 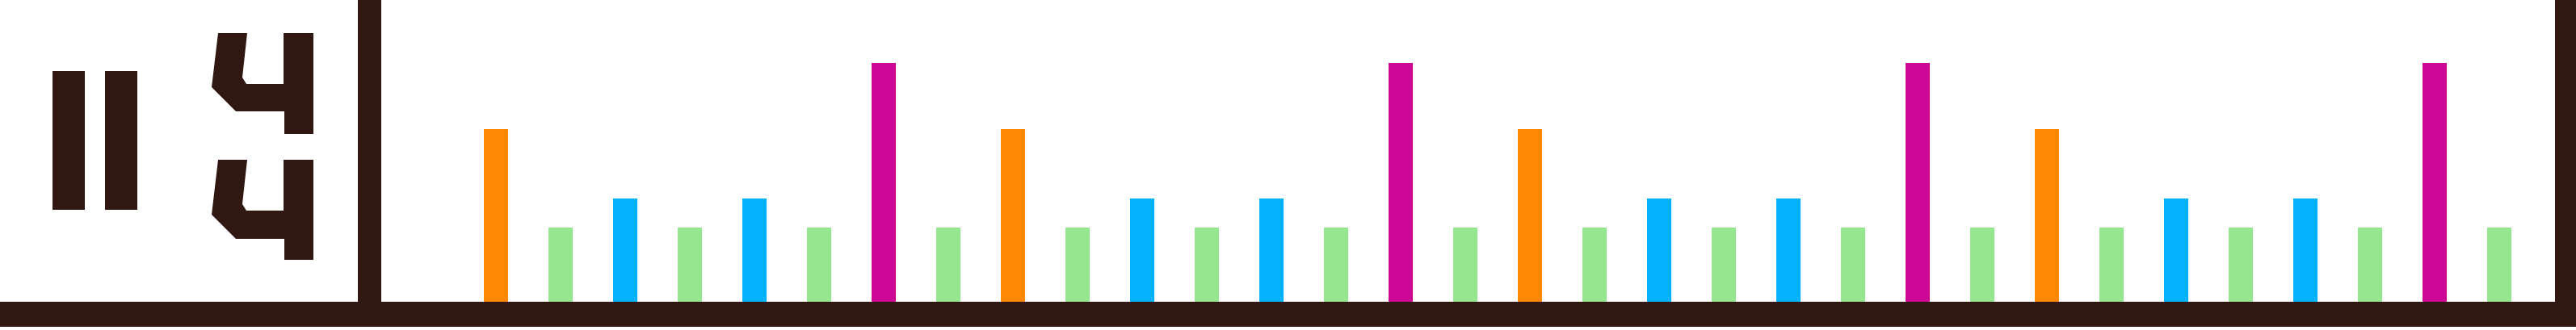 I want to click on denominator-four-icon, so click(x=262, y=210).